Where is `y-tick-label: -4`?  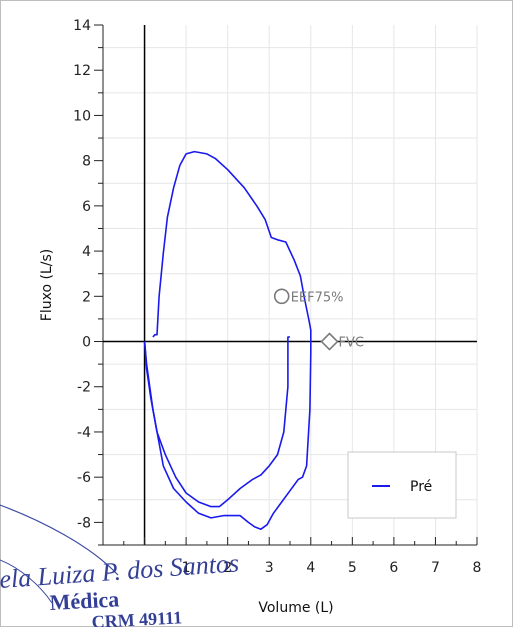
y-tick-label: -4 is located at coordinates (84, 433).